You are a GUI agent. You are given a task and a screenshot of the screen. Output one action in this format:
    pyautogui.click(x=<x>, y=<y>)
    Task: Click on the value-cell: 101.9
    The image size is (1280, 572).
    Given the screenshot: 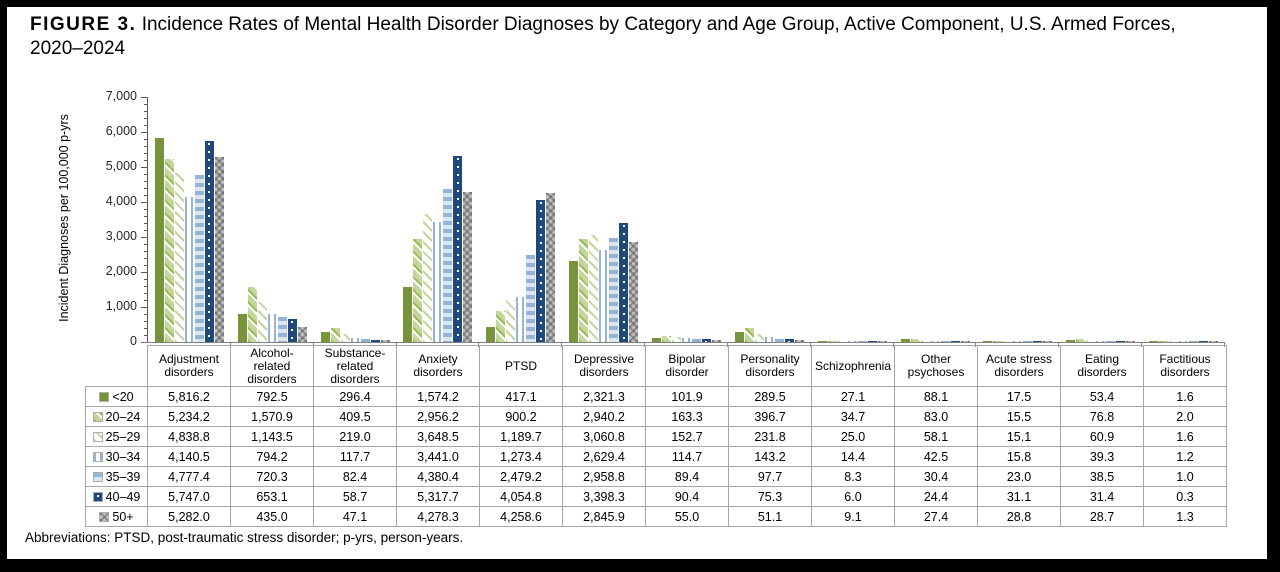 What is the action you would take?
    pyautogui.click(x=687, y=396)
    